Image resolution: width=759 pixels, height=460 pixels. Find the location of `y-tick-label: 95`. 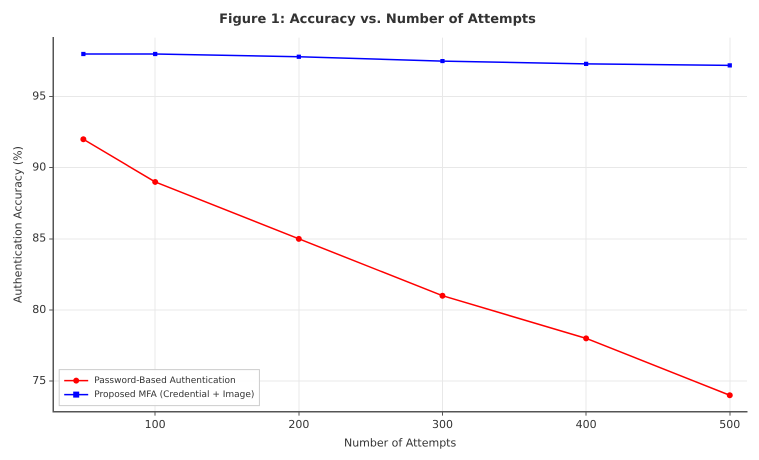

y-tick-label: 95 is located at coordinates (39, 95).